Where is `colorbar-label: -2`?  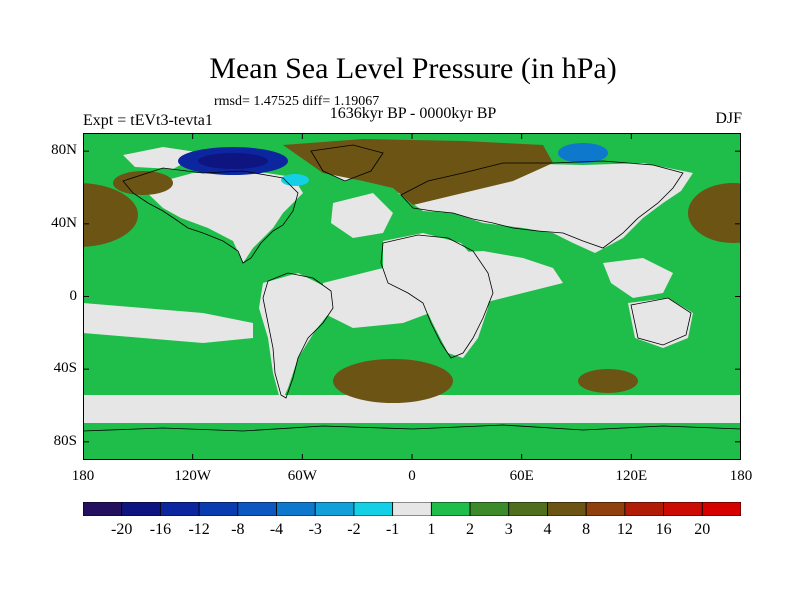 colorbar-label: -2 is located at coordinates (354, 529).